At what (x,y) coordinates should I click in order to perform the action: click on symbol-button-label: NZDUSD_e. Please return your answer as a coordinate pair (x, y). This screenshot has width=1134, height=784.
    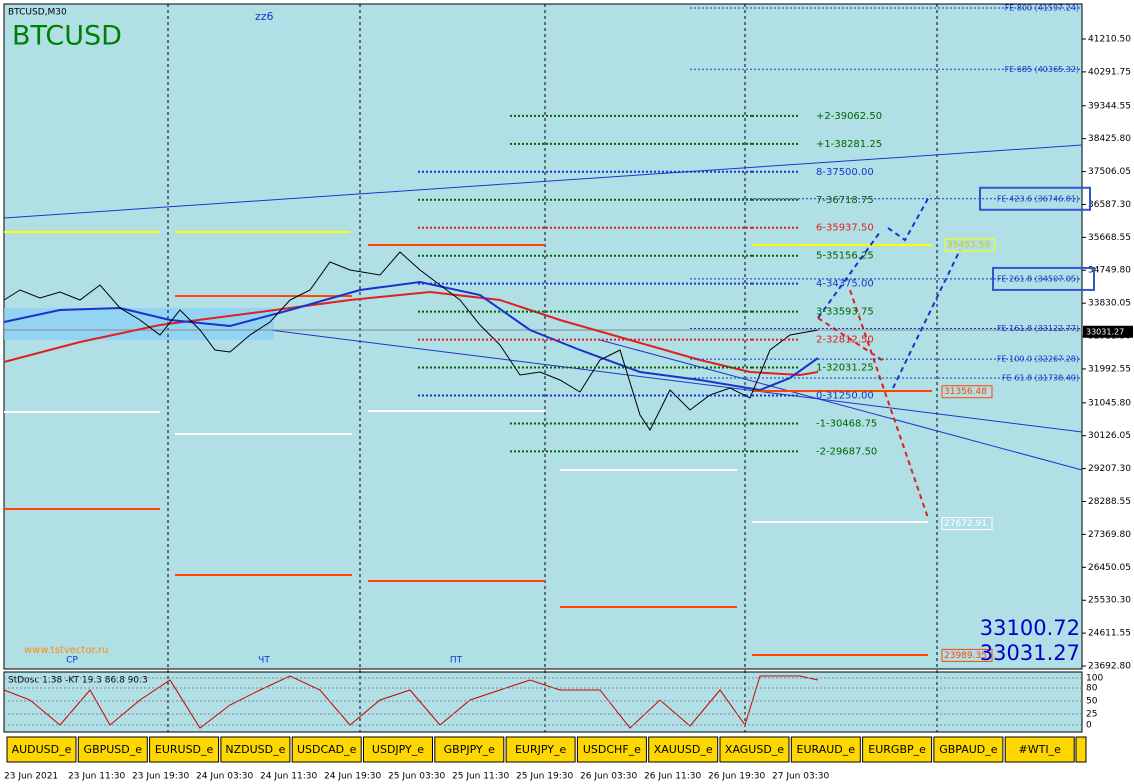
    Looking at the image, I should click on (255, 749).